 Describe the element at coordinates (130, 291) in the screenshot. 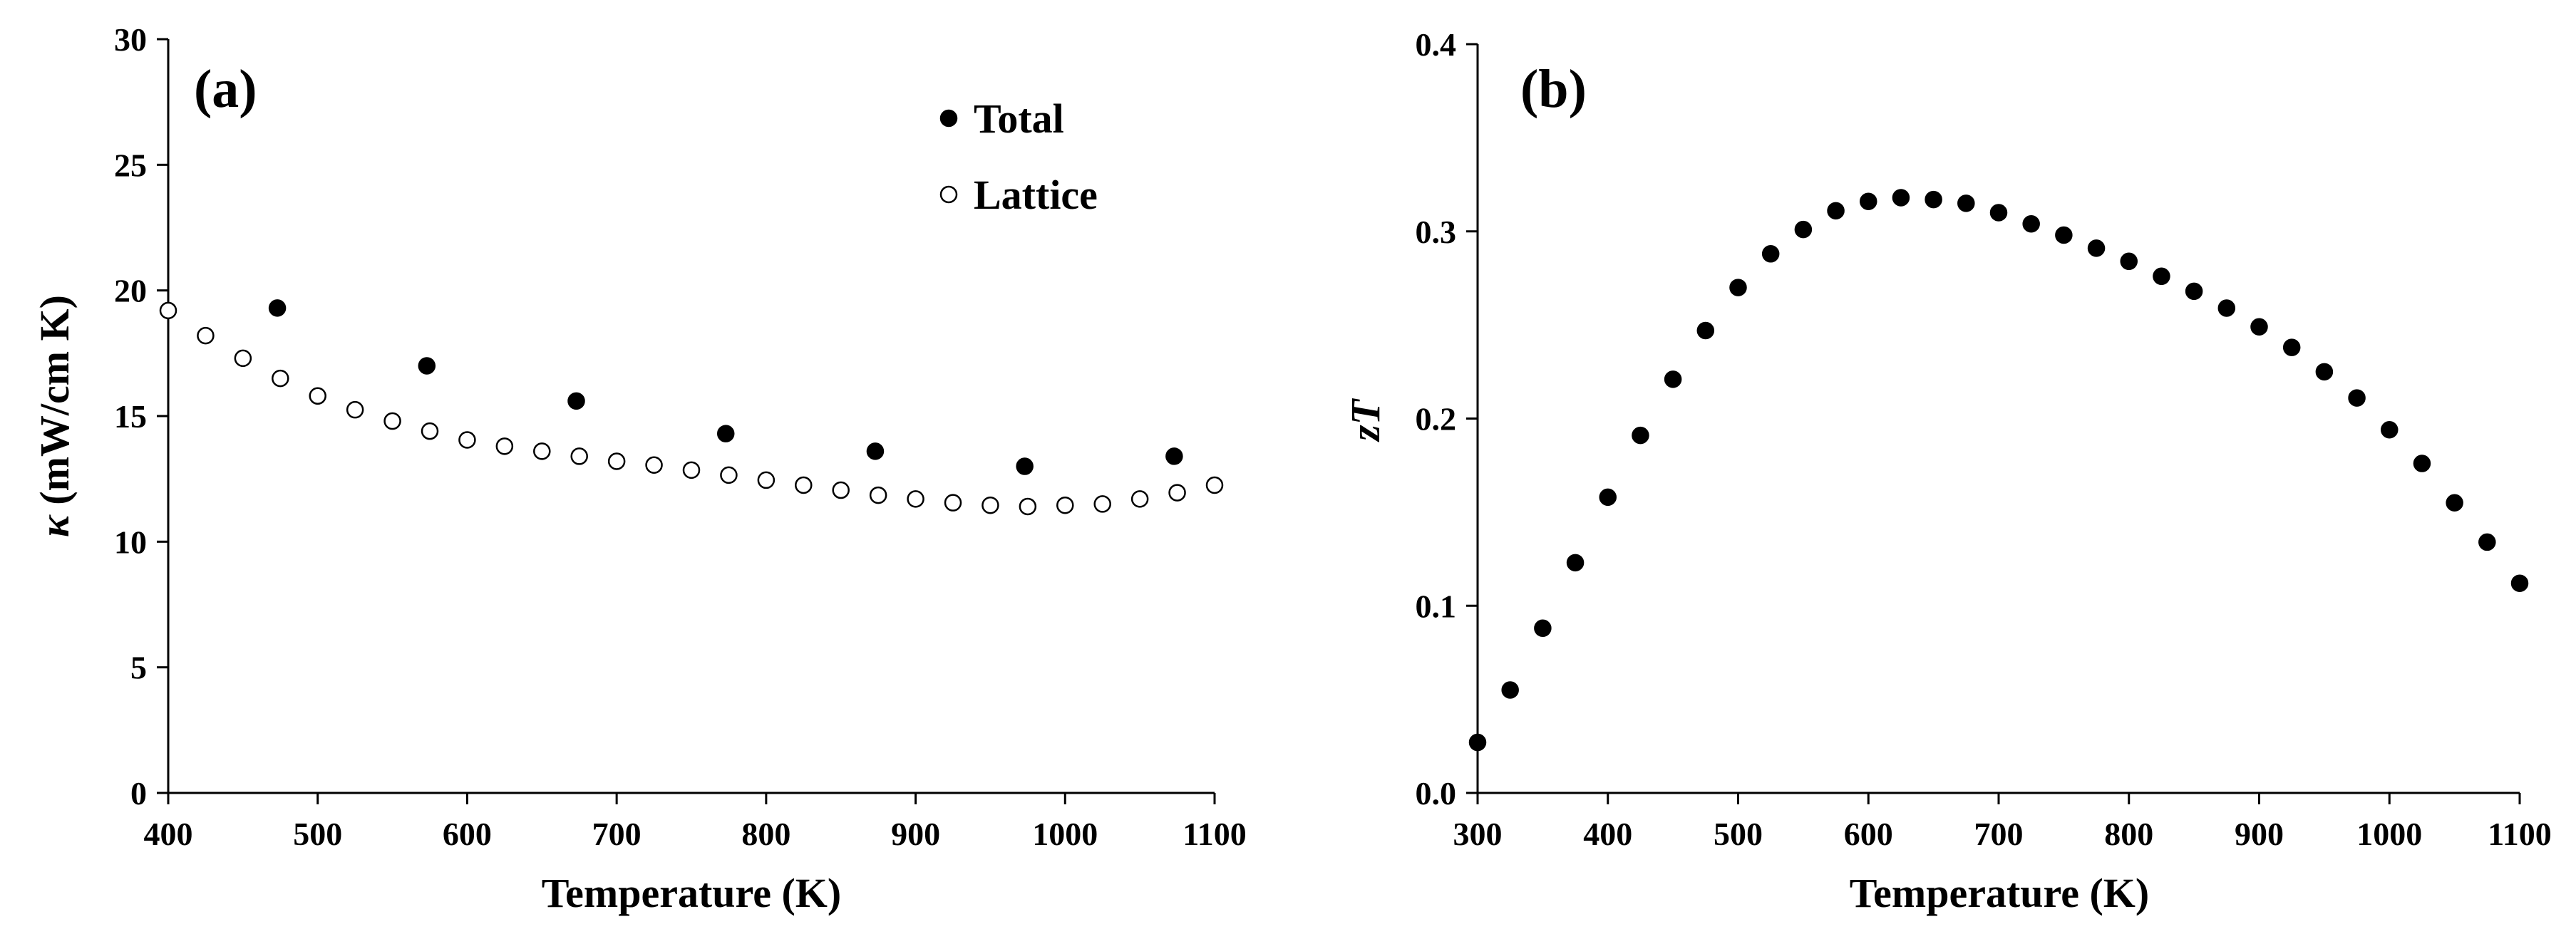

I see `panel-a-y-tick-label: 20` at that location.